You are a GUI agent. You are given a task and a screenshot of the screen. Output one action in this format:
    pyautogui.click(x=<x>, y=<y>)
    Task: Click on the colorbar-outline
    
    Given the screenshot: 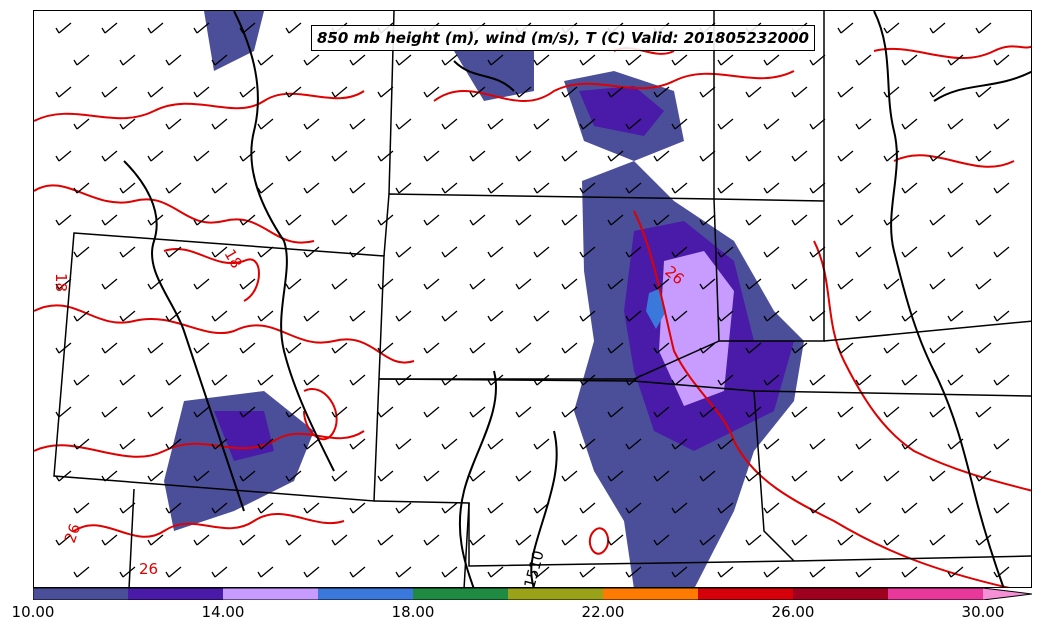 What is the action you would take?
    pyautogui.click(x=532, y=594)
    